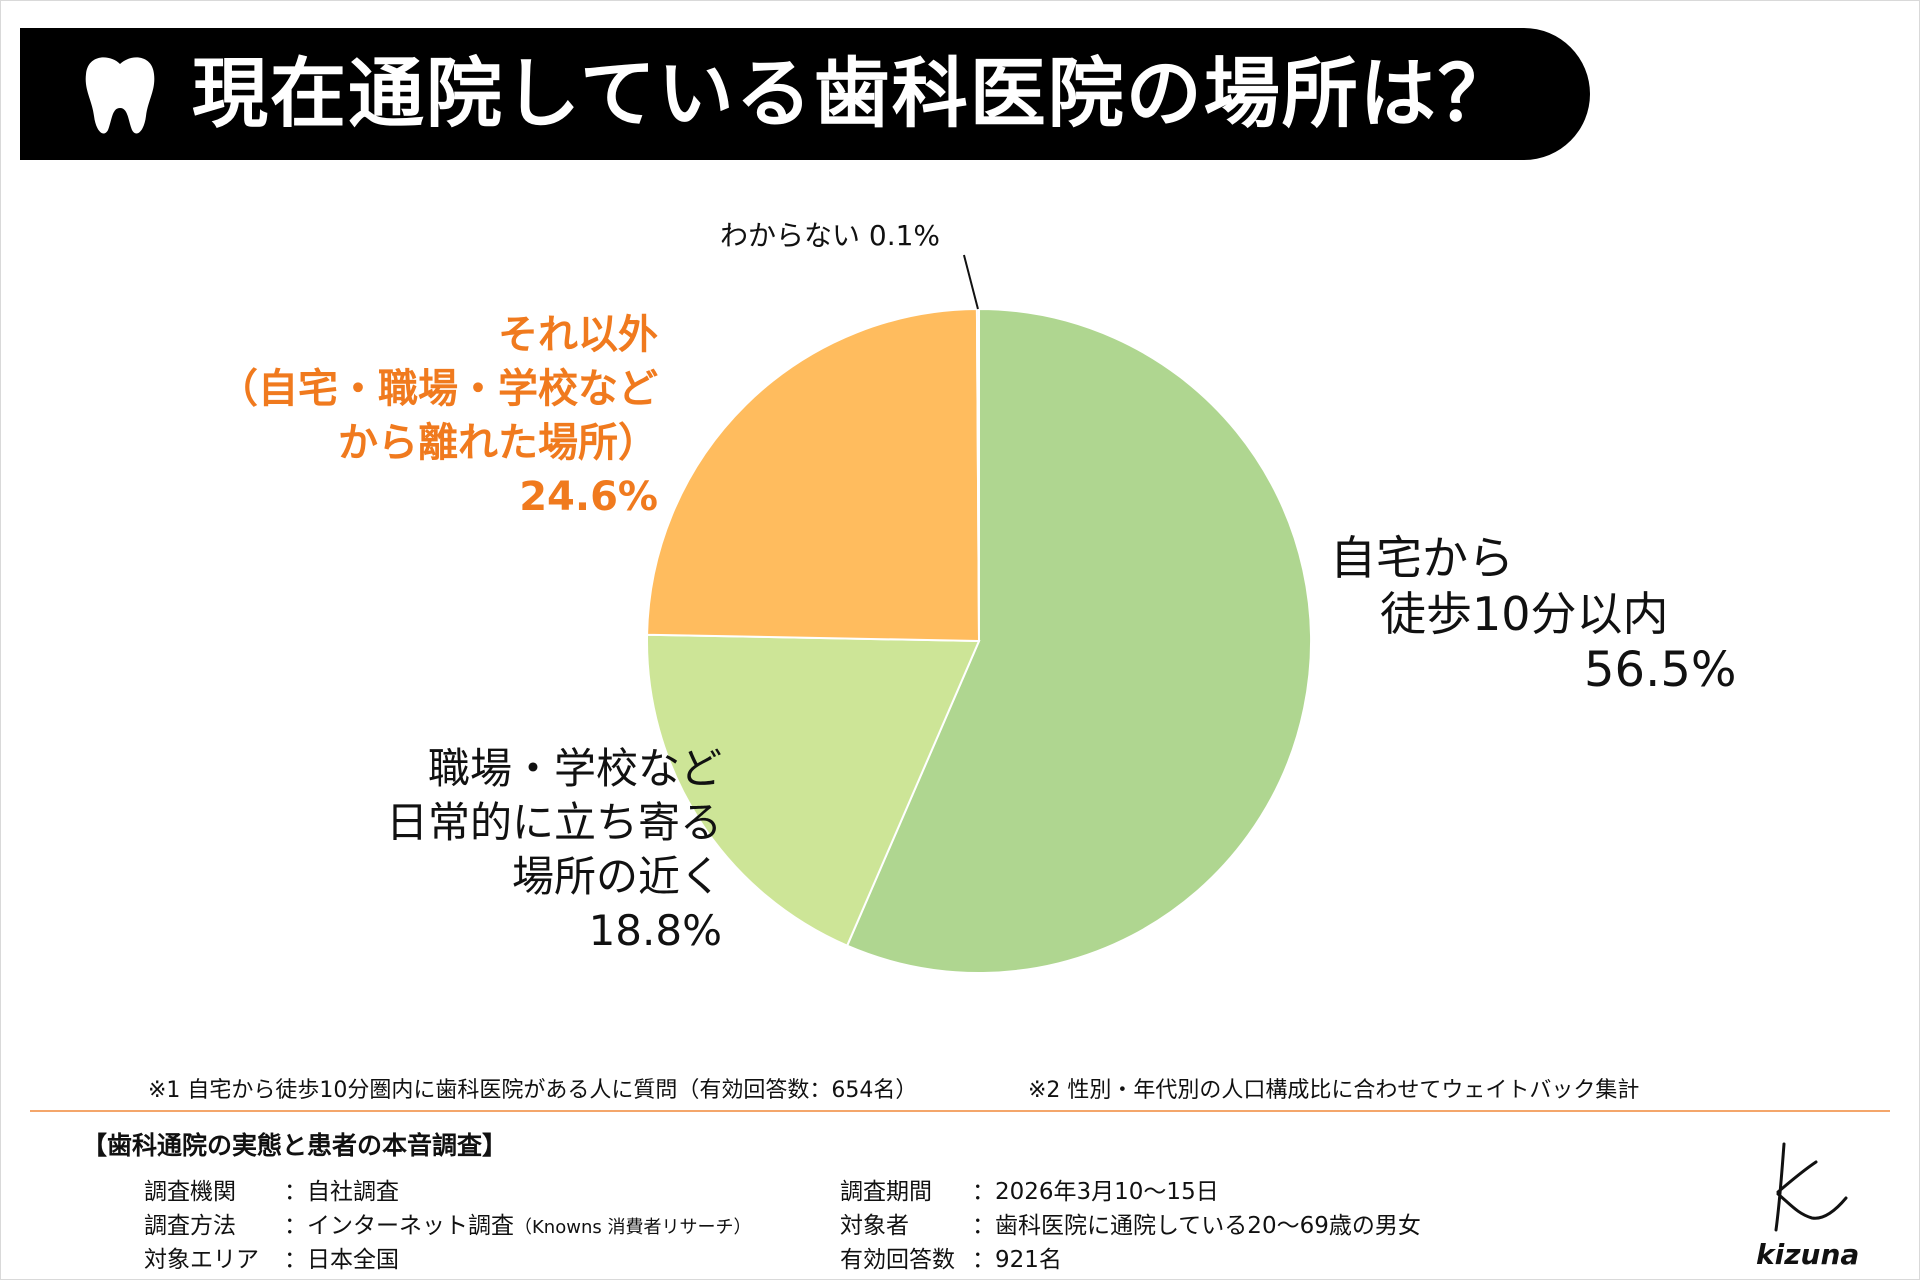  I want to click on label-other-line1: それ以外, so click(578, 335).